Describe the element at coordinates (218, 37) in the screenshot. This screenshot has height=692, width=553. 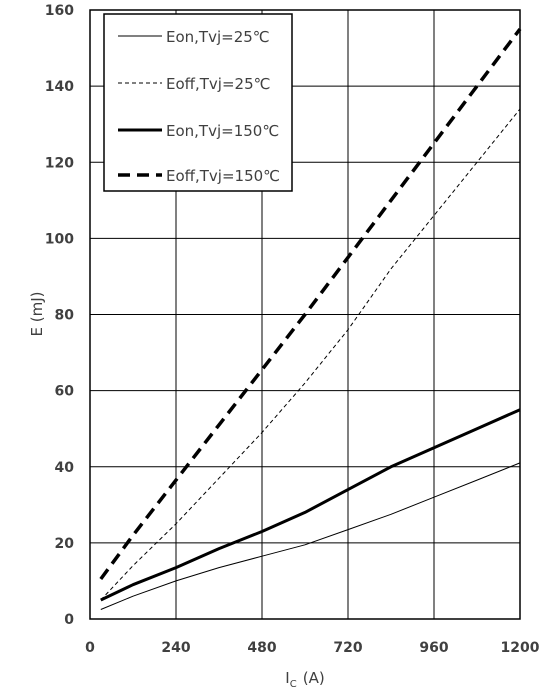
I see `legend-label-1: Eon,Tvj=25℃` at that location.